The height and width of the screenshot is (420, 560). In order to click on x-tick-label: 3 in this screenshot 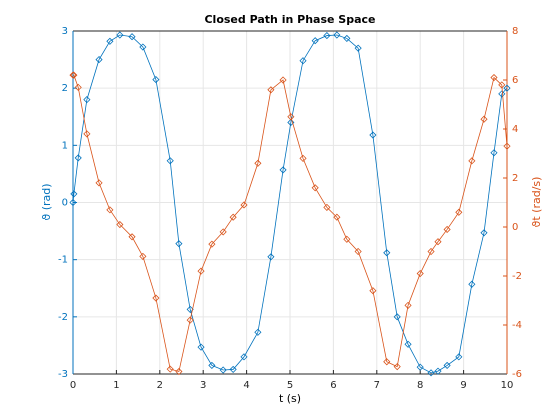, I will do `click(203, 385)`.